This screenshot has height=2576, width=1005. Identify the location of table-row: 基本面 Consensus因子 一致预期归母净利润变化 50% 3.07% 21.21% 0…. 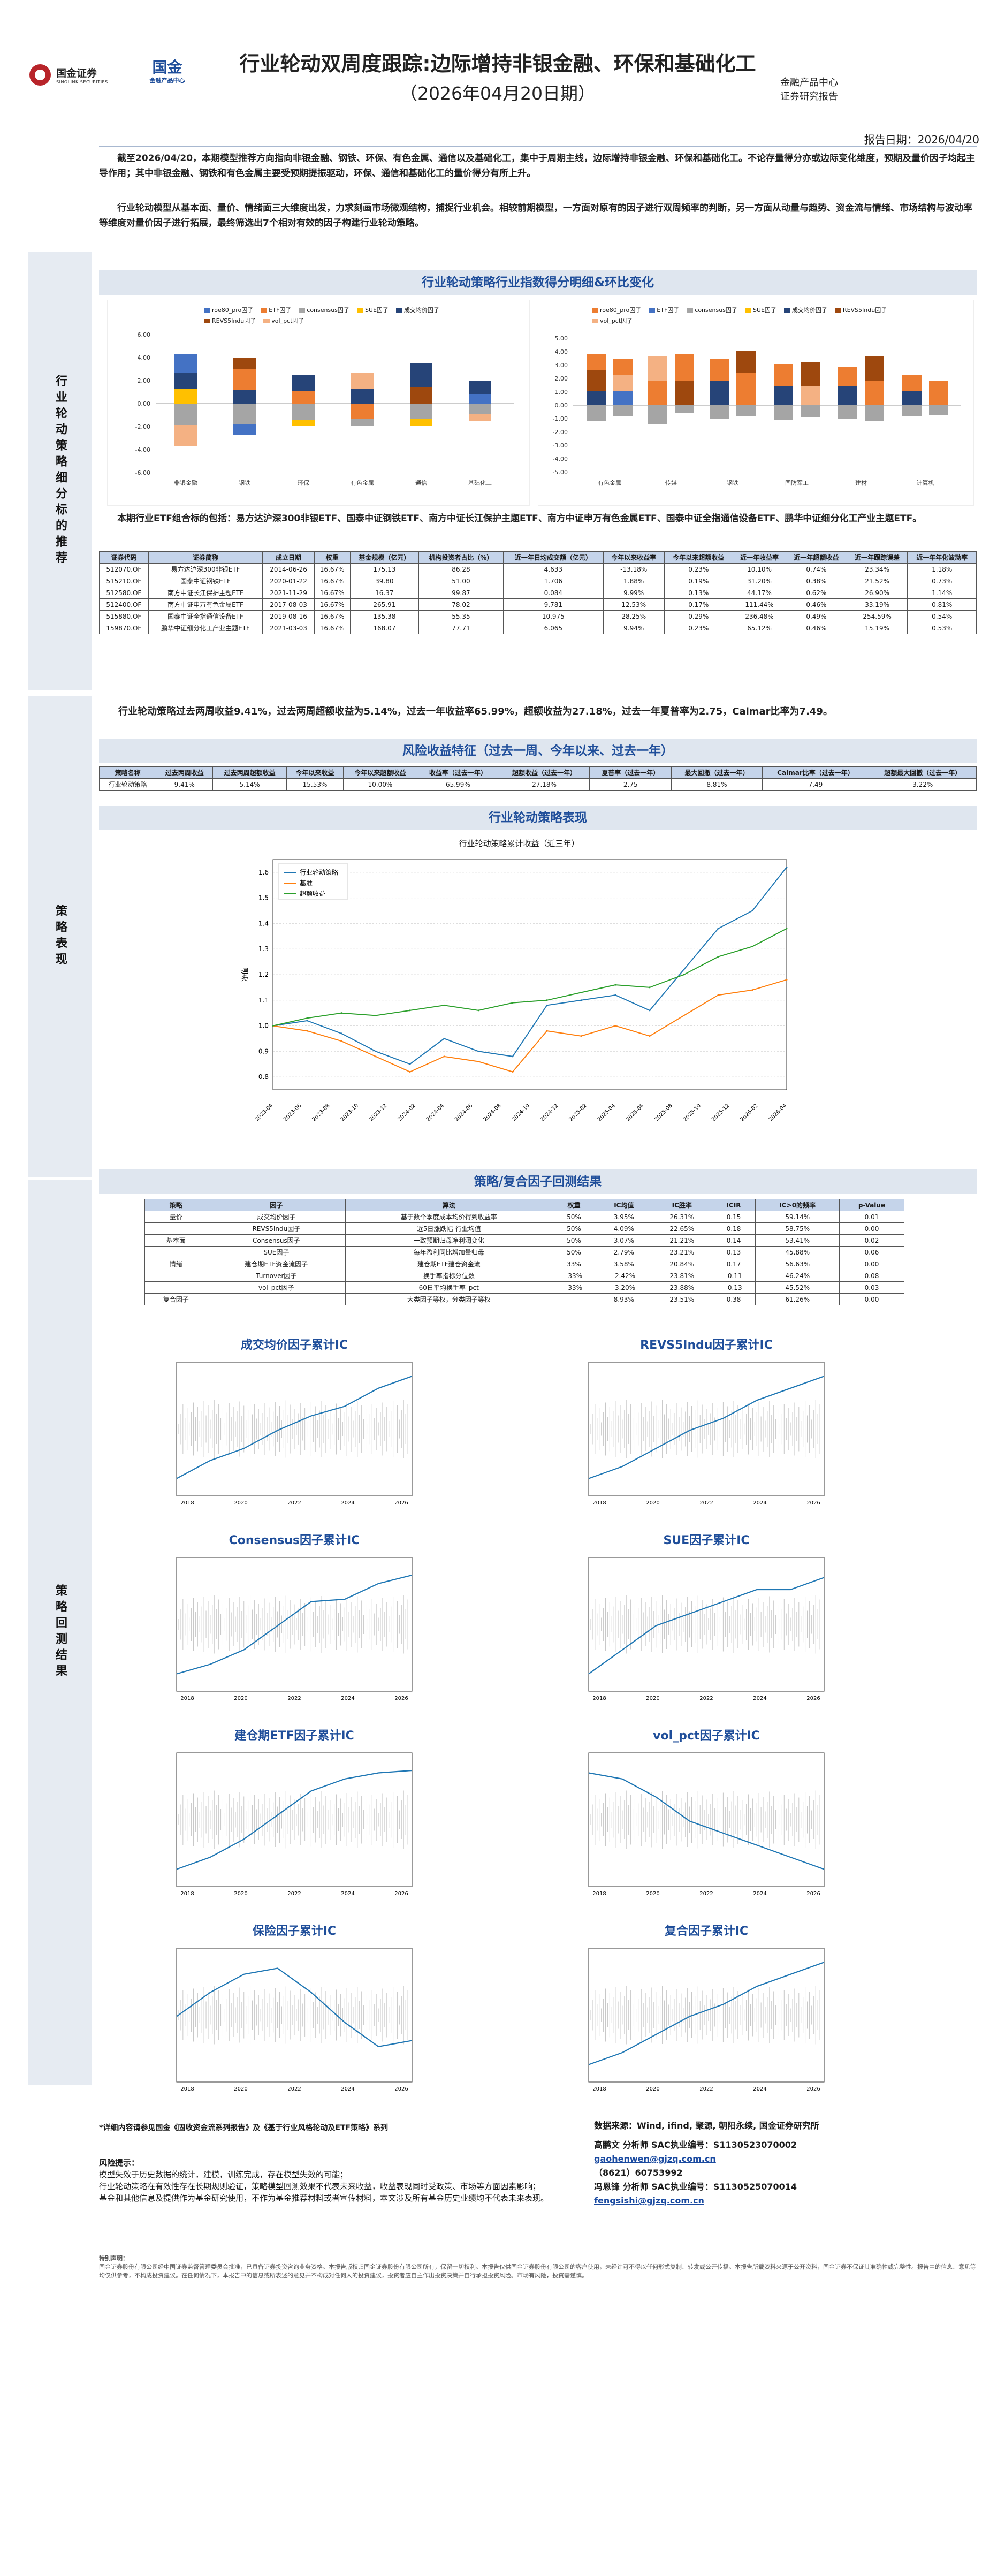
(524, 1240).